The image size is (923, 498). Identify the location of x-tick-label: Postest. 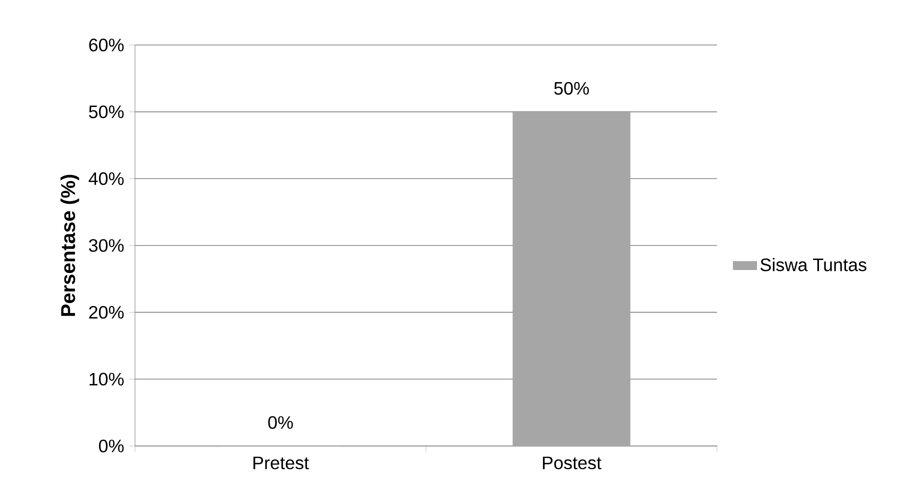
(572, 463).